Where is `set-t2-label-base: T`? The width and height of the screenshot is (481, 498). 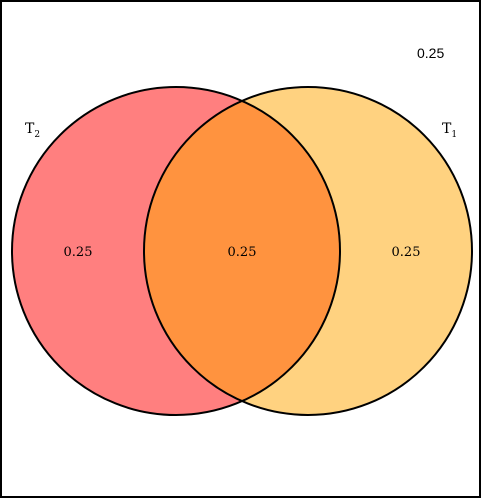
set-t2-label-base: T is located at coordinates (30, 129).